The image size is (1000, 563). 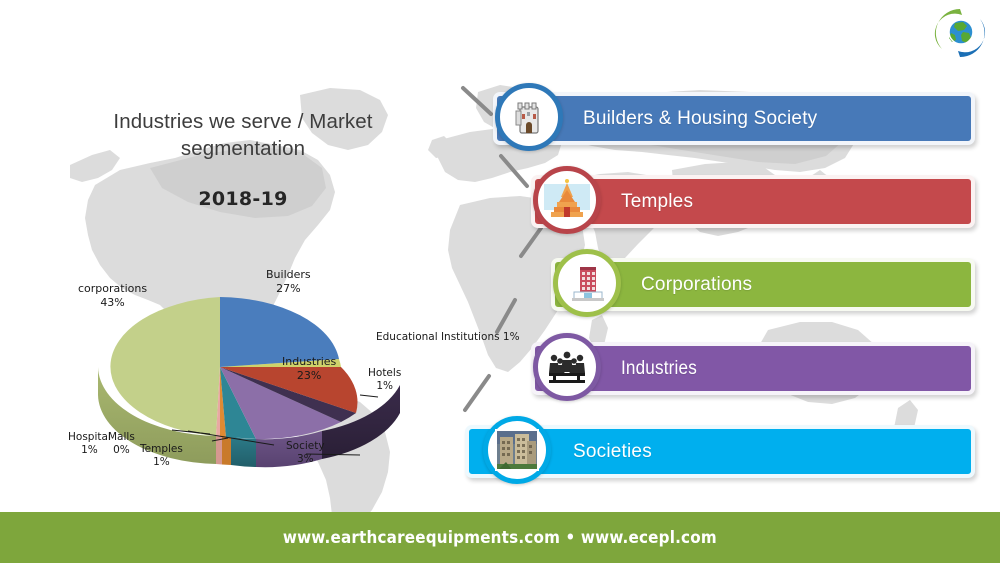 I want to click on segment-bar-builders: Builders & Housing Society, so click(x=734, y=118).